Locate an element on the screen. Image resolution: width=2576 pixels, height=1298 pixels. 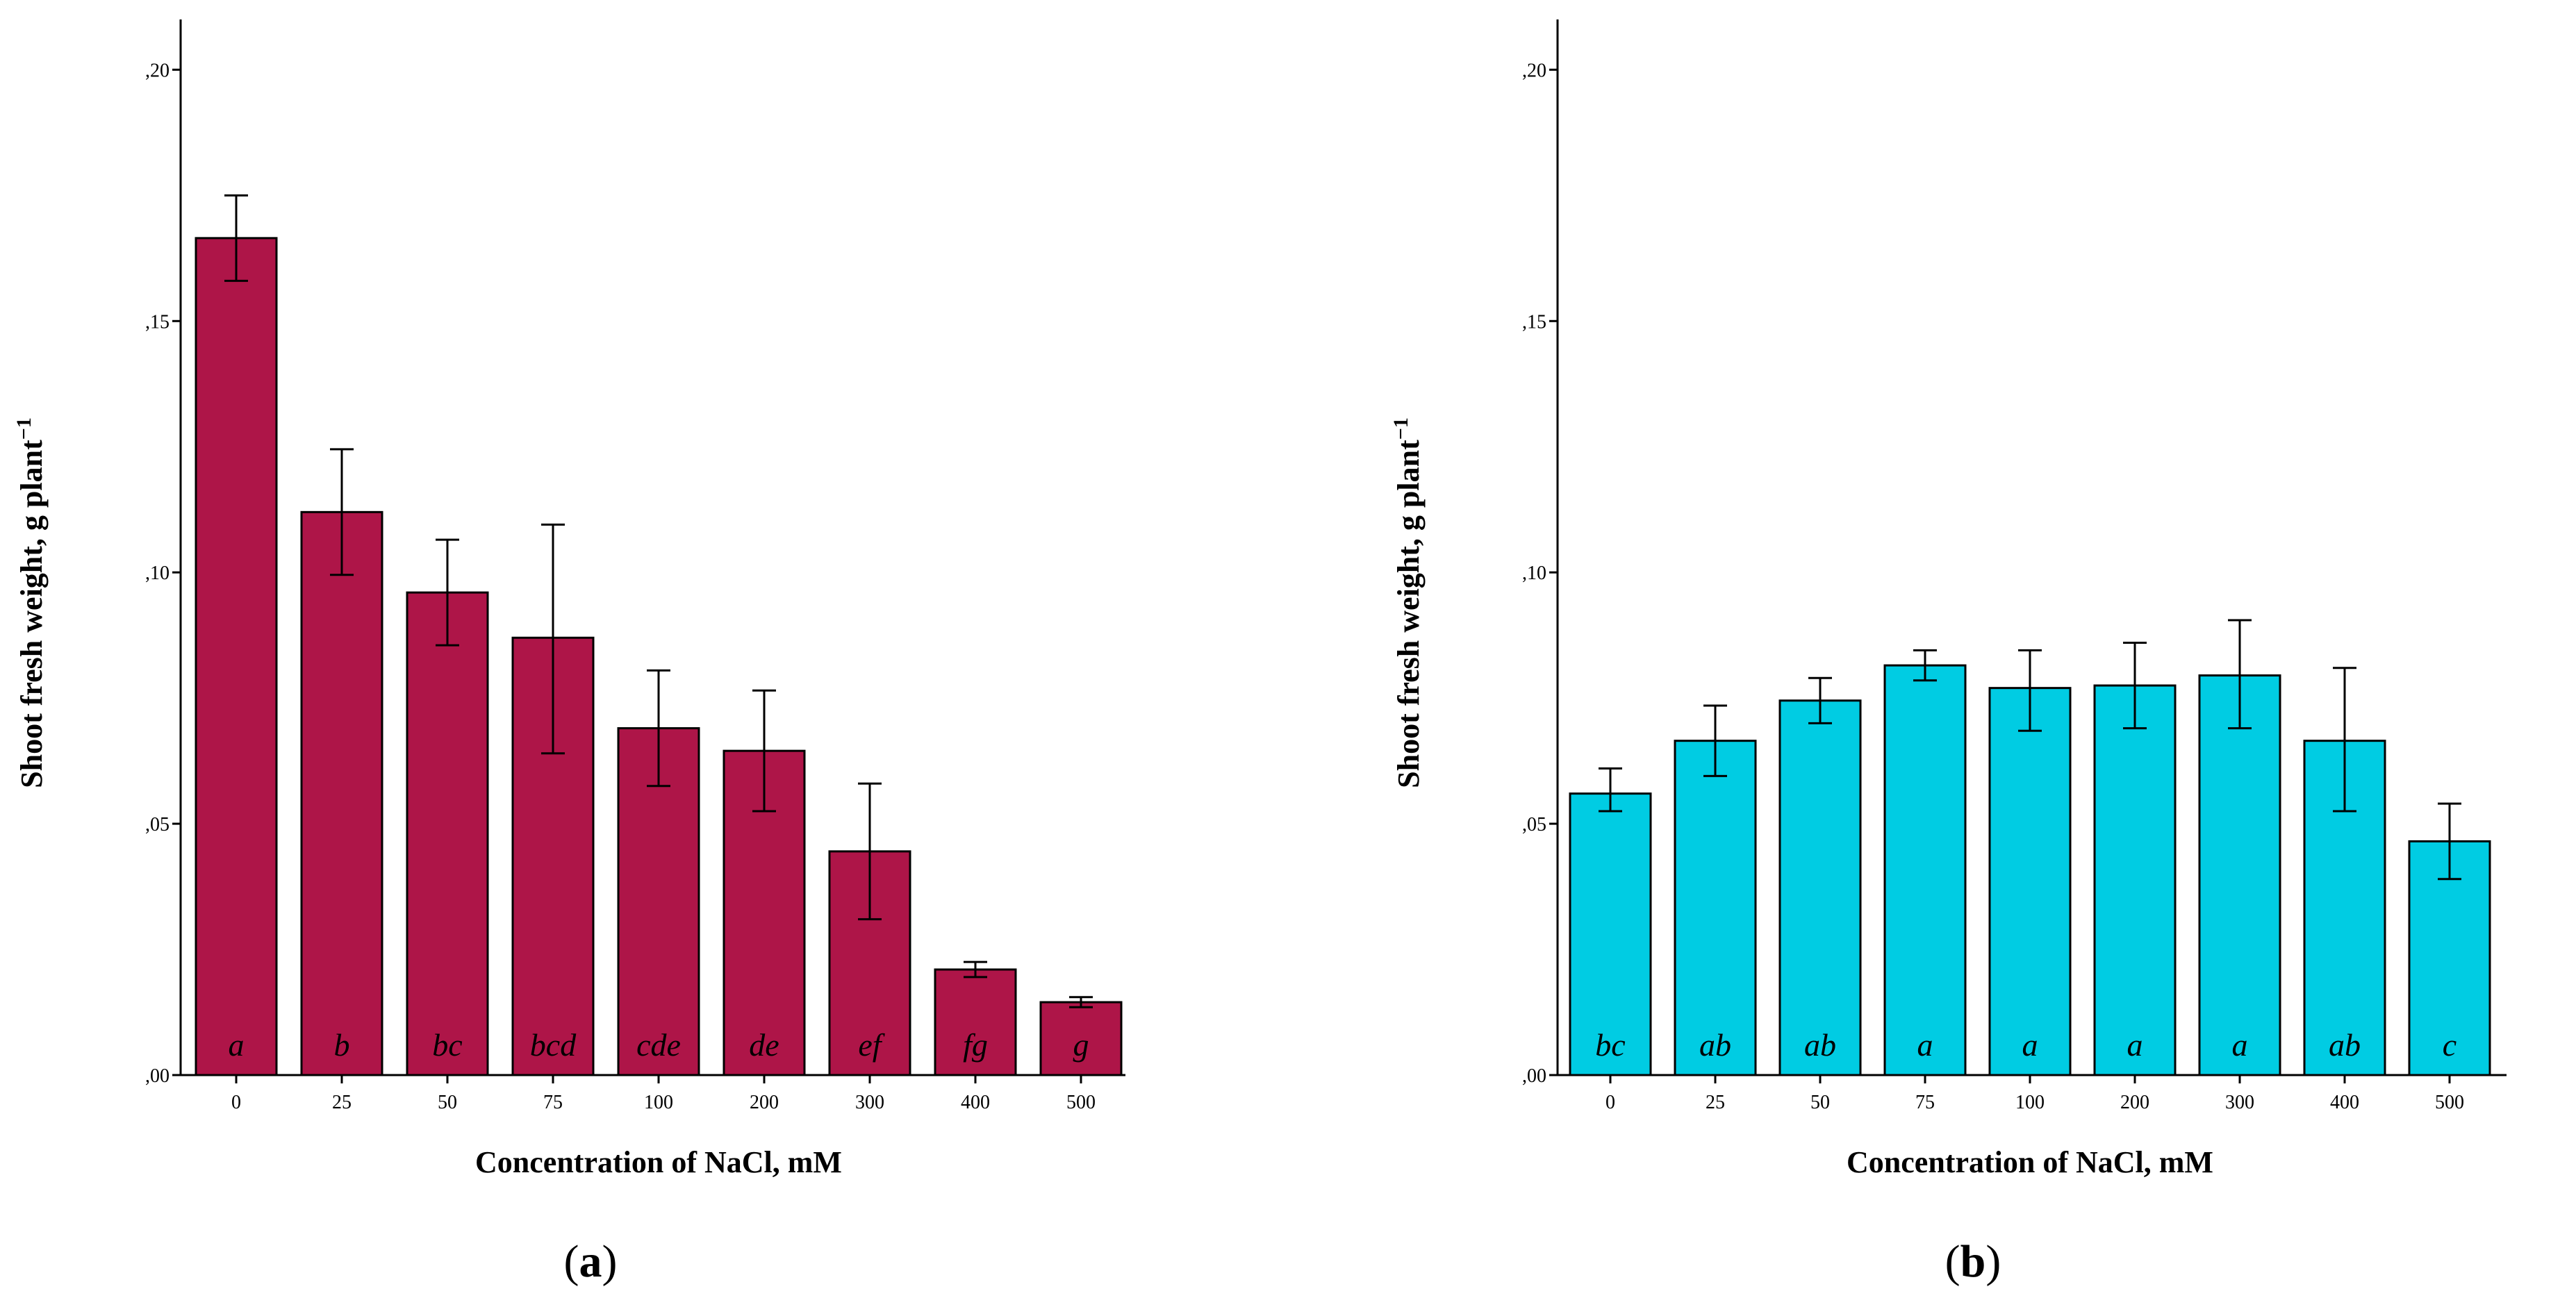
significance-letter: de is located at coordinates (764, 1045).